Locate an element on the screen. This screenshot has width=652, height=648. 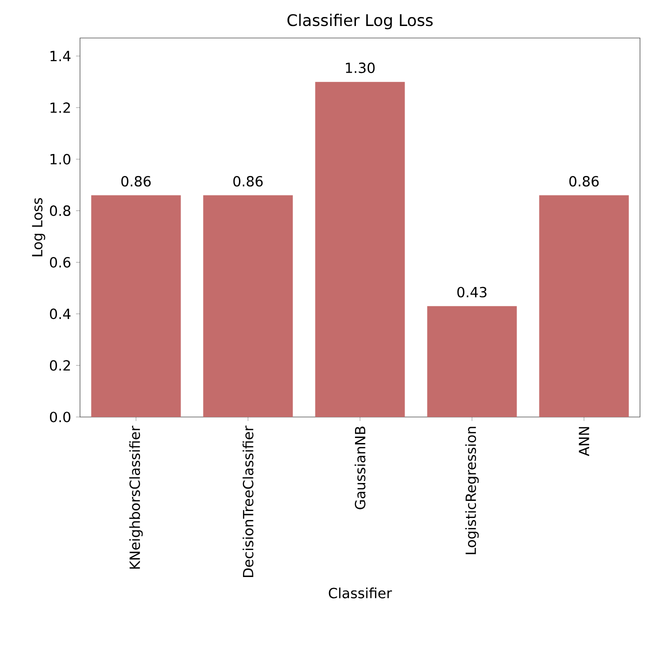
y-tick-label: 1.4 is located at coordinates (60, 56).